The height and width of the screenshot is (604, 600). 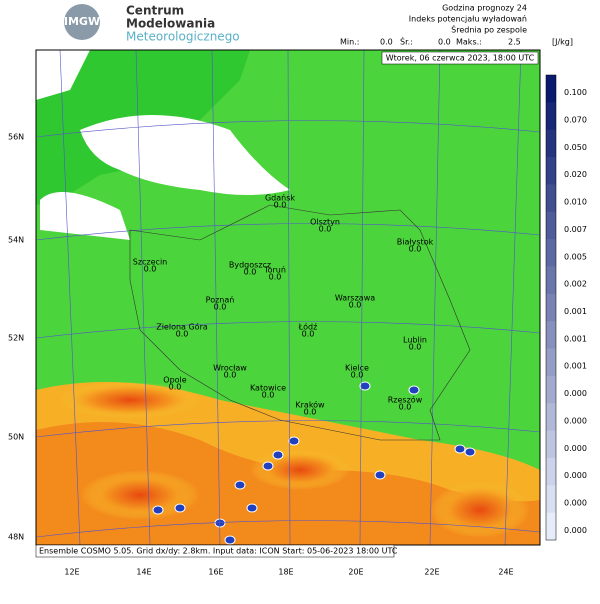 What do you see at coordinates (575, 229) in the screenshot?
I see `colorbar-label: 0.007` at bounding box center [575, 229].